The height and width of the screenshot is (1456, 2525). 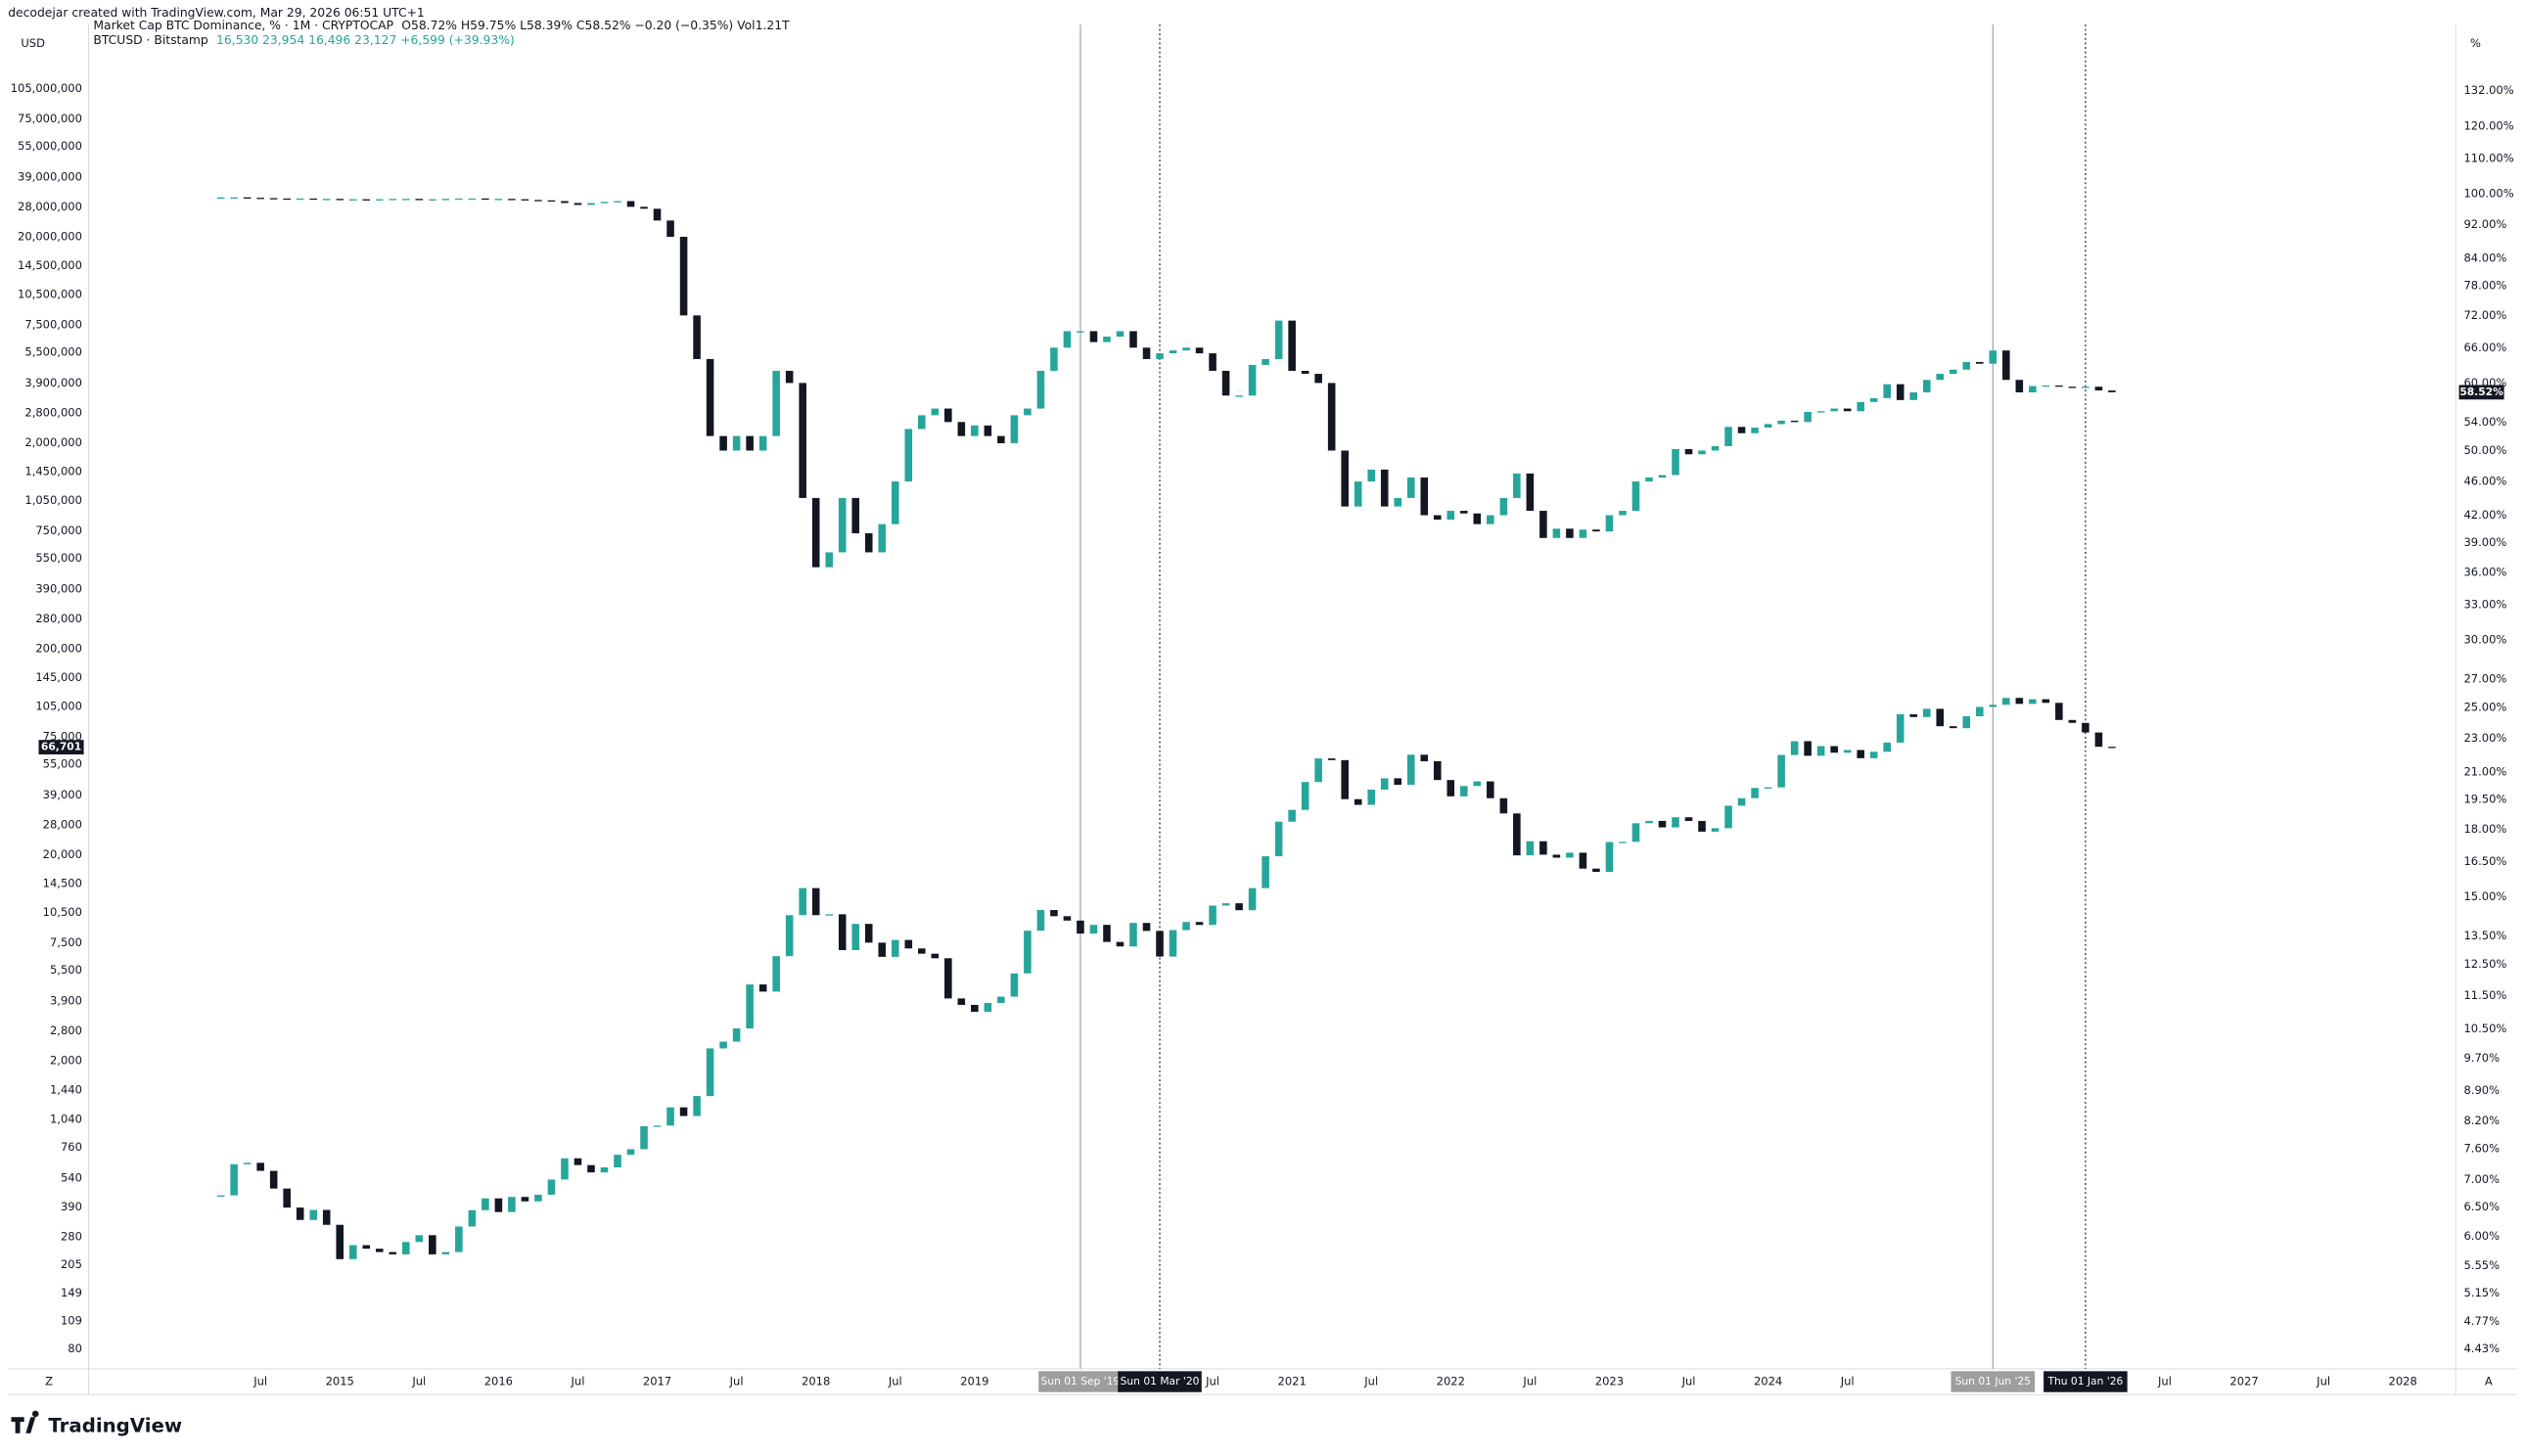 I want to click on y-tick-label: 5,500, so click(x=66, y=970).